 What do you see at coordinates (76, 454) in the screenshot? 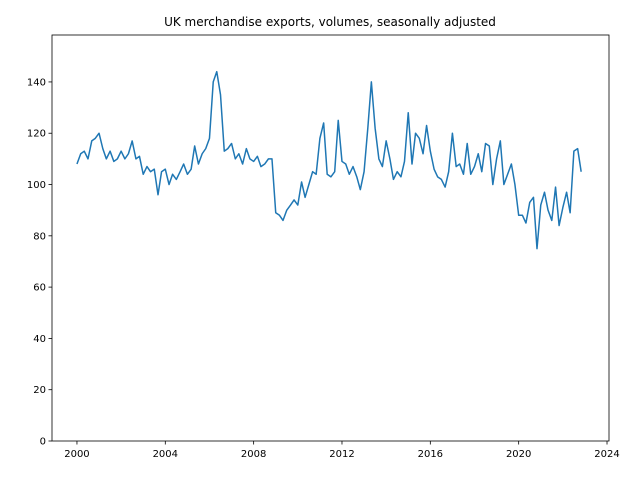
I see `x-tick-label: 2000` at bounding box center [76, 454].